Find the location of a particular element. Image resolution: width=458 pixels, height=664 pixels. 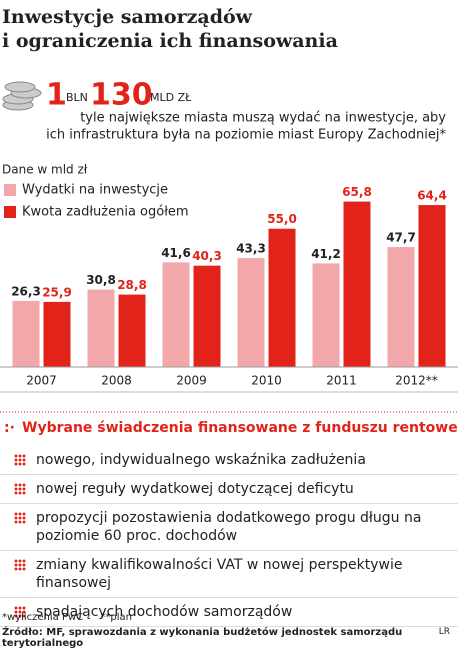

footnote: **plan is located at coordinates (116, 617).